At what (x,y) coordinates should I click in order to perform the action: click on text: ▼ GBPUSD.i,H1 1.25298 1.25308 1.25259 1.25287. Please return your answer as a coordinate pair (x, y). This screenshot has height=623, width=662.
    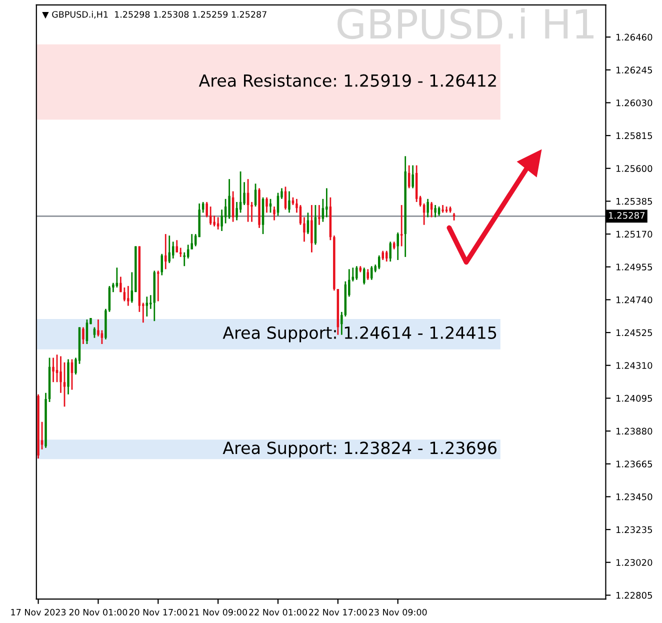
    Looking at the image, I should click on (154, 14).